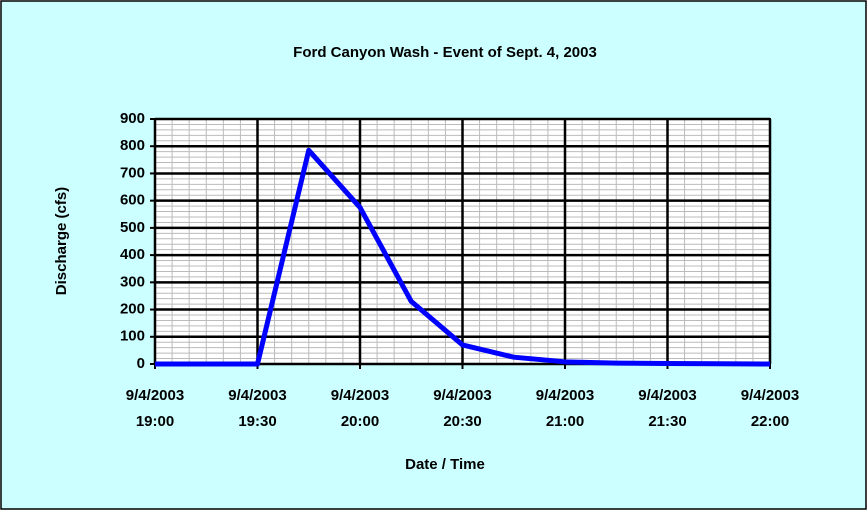  Describe the element at coordinates (155, 408) in the screenshot. I see `x-tick-label: 9/4/2003 19:00` at that location.